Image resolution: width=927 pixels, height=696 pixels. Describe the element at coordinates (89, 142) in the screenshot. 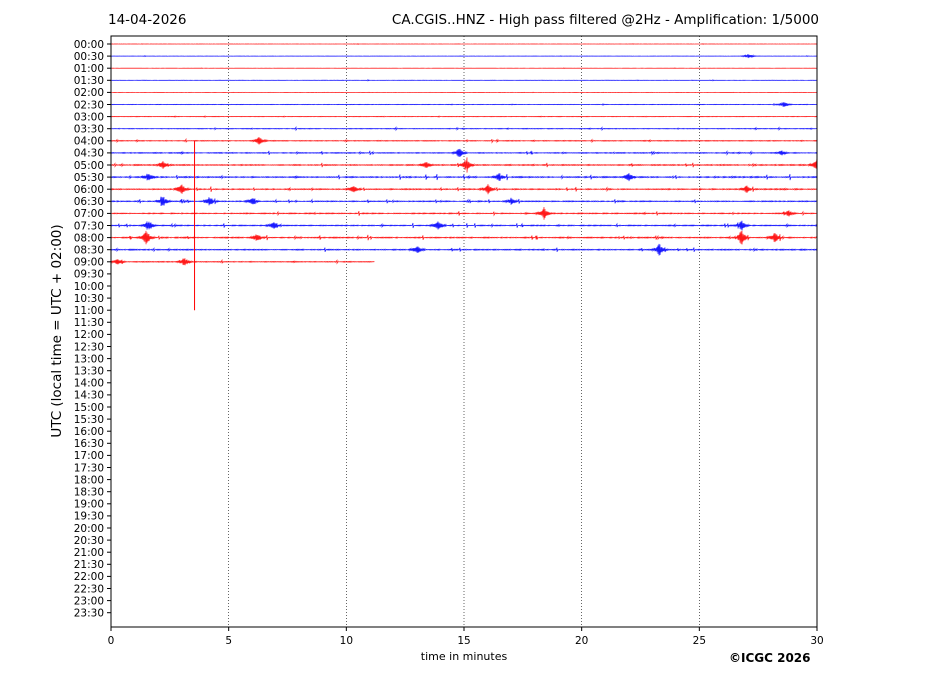

I see `y-tick-label: 04:00` at that location.